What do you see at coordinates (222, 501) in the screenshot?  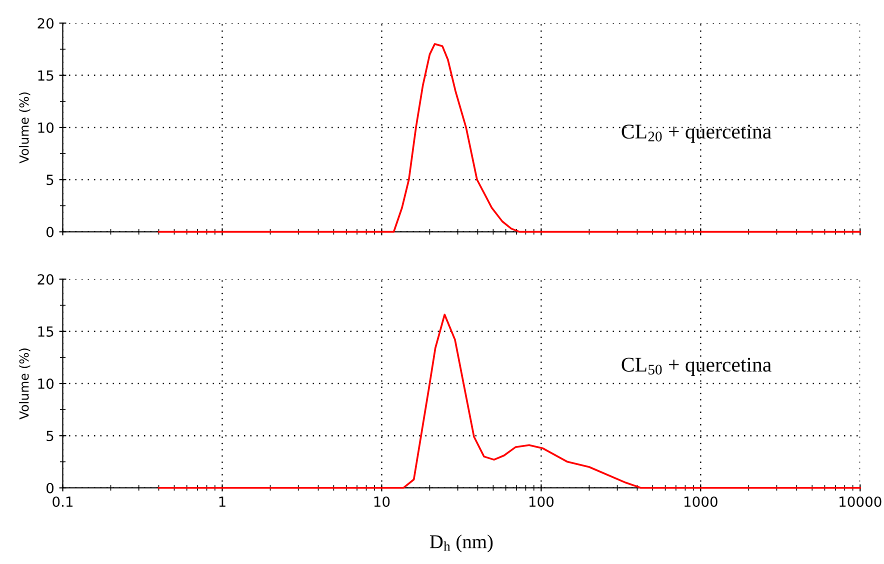 I see `x-tick-label: 1` at bounding box center [222, 501].